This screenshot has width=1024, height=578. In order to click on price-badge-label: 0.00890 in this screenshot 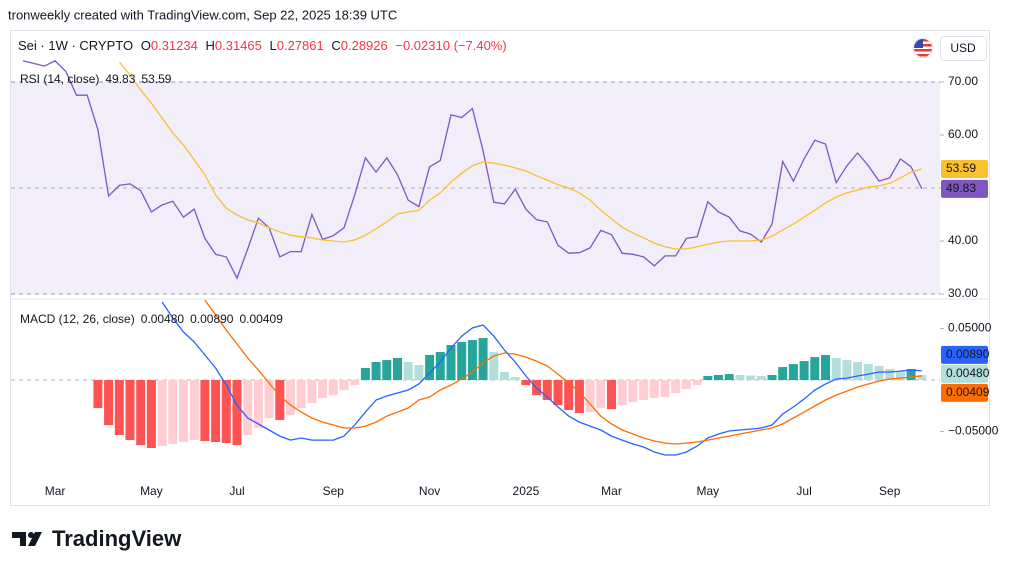, I will do `click(968, 354)`.